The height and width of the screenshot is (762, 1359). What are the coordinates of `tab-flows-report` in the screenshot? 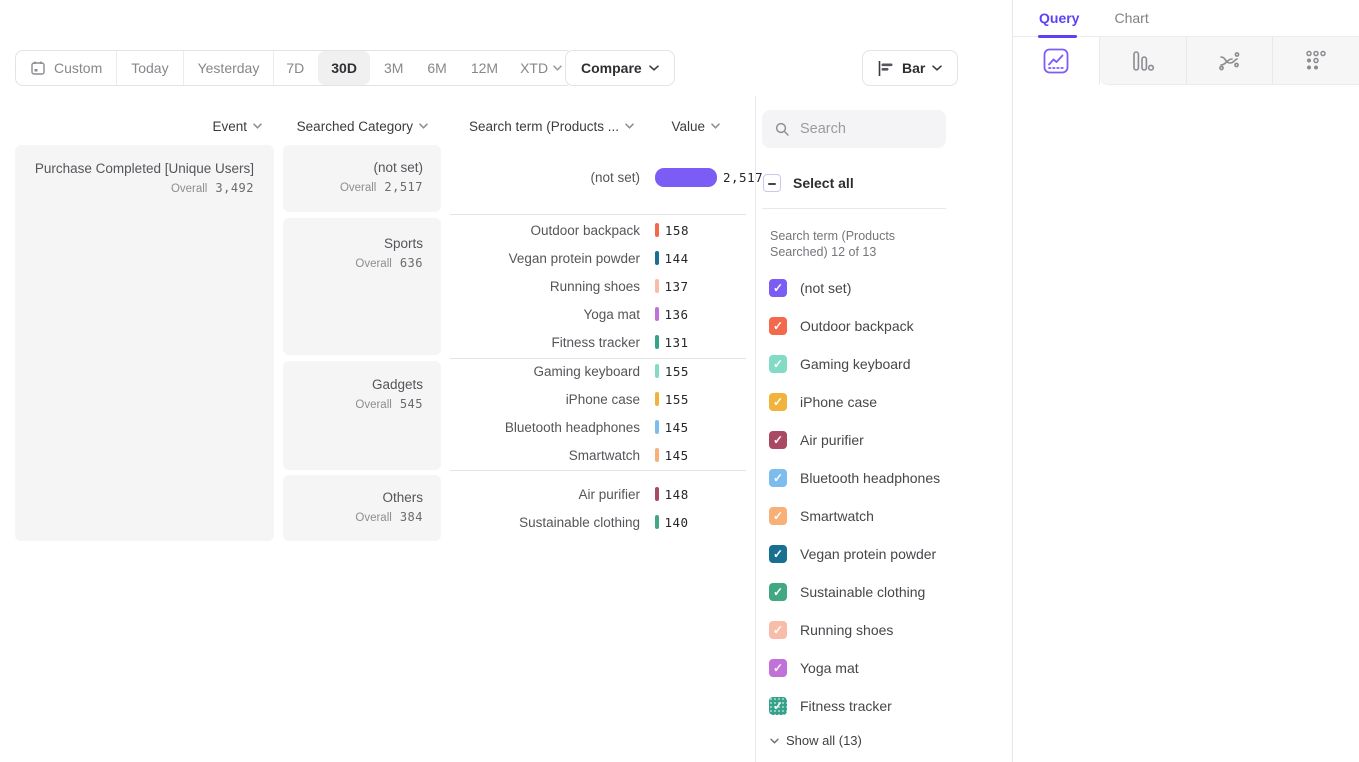 It's located at (1230, 61).